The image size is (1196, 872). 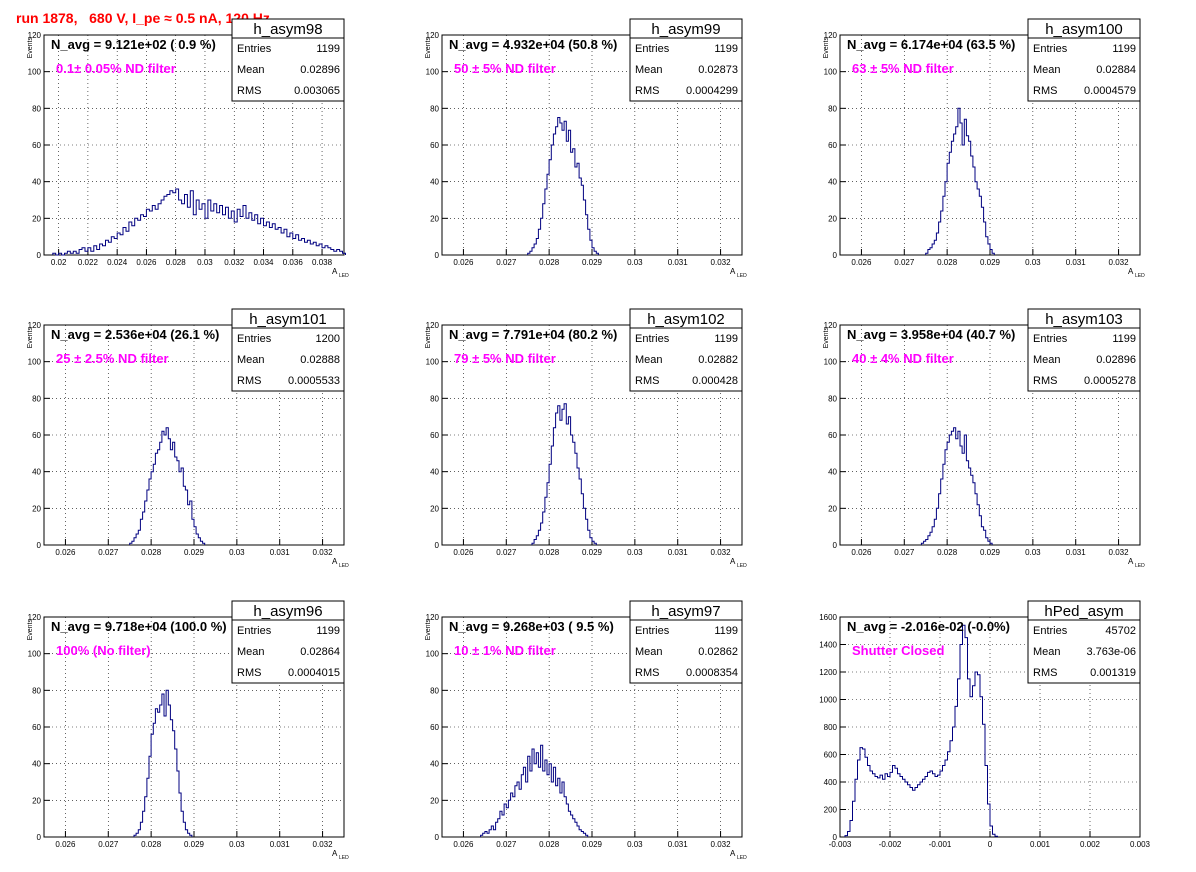 What do you see at coordinates (1083, 611) in the screenshot?
I see `stats-title: hPed_asym` at bounding box center [1083, 611].